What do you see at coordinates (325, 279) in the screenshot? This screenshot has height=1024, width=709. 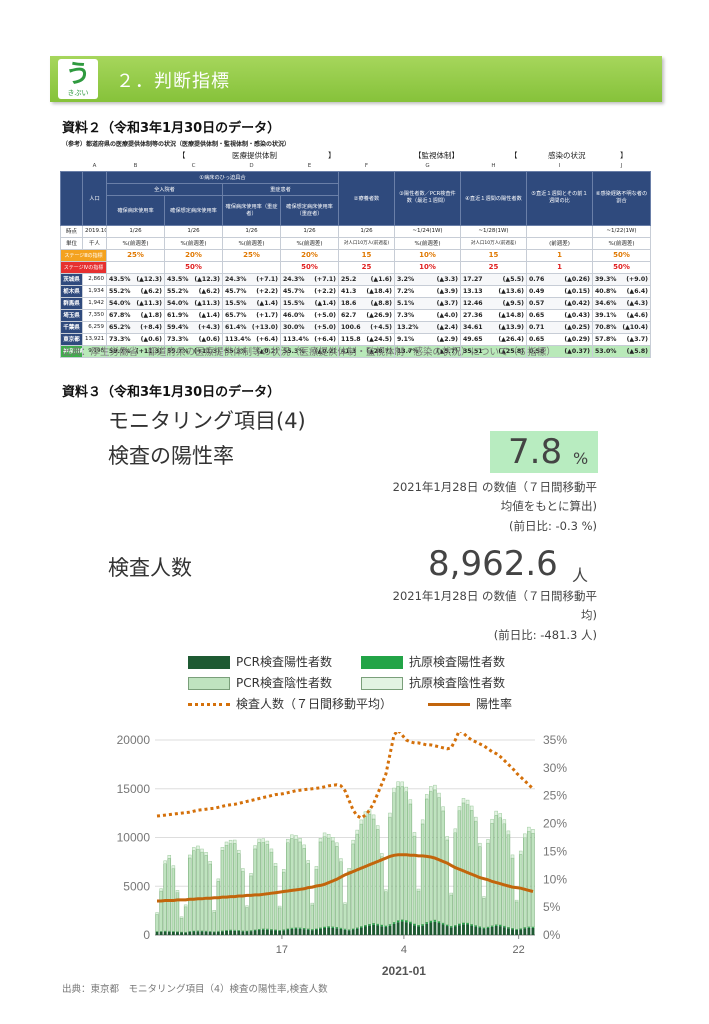 I see `cell-diff: (+7.1)` at bounding box center [325, 279].